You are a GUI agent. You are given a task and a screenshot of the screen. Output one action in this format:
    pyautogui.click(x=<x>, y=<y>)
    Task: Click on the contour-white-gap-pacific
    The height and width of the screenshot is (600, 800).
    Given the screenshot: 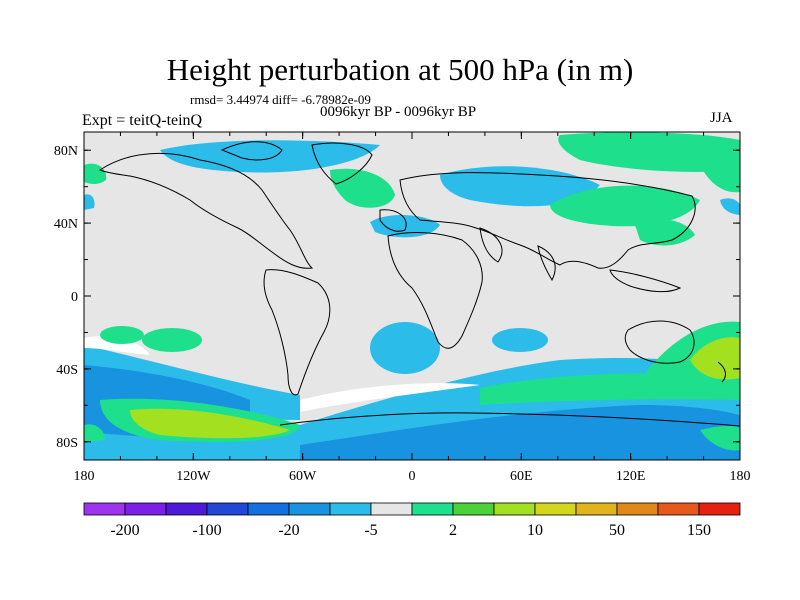 What is the action you would take?
    pyautogui.click(x=117, y=345)
    